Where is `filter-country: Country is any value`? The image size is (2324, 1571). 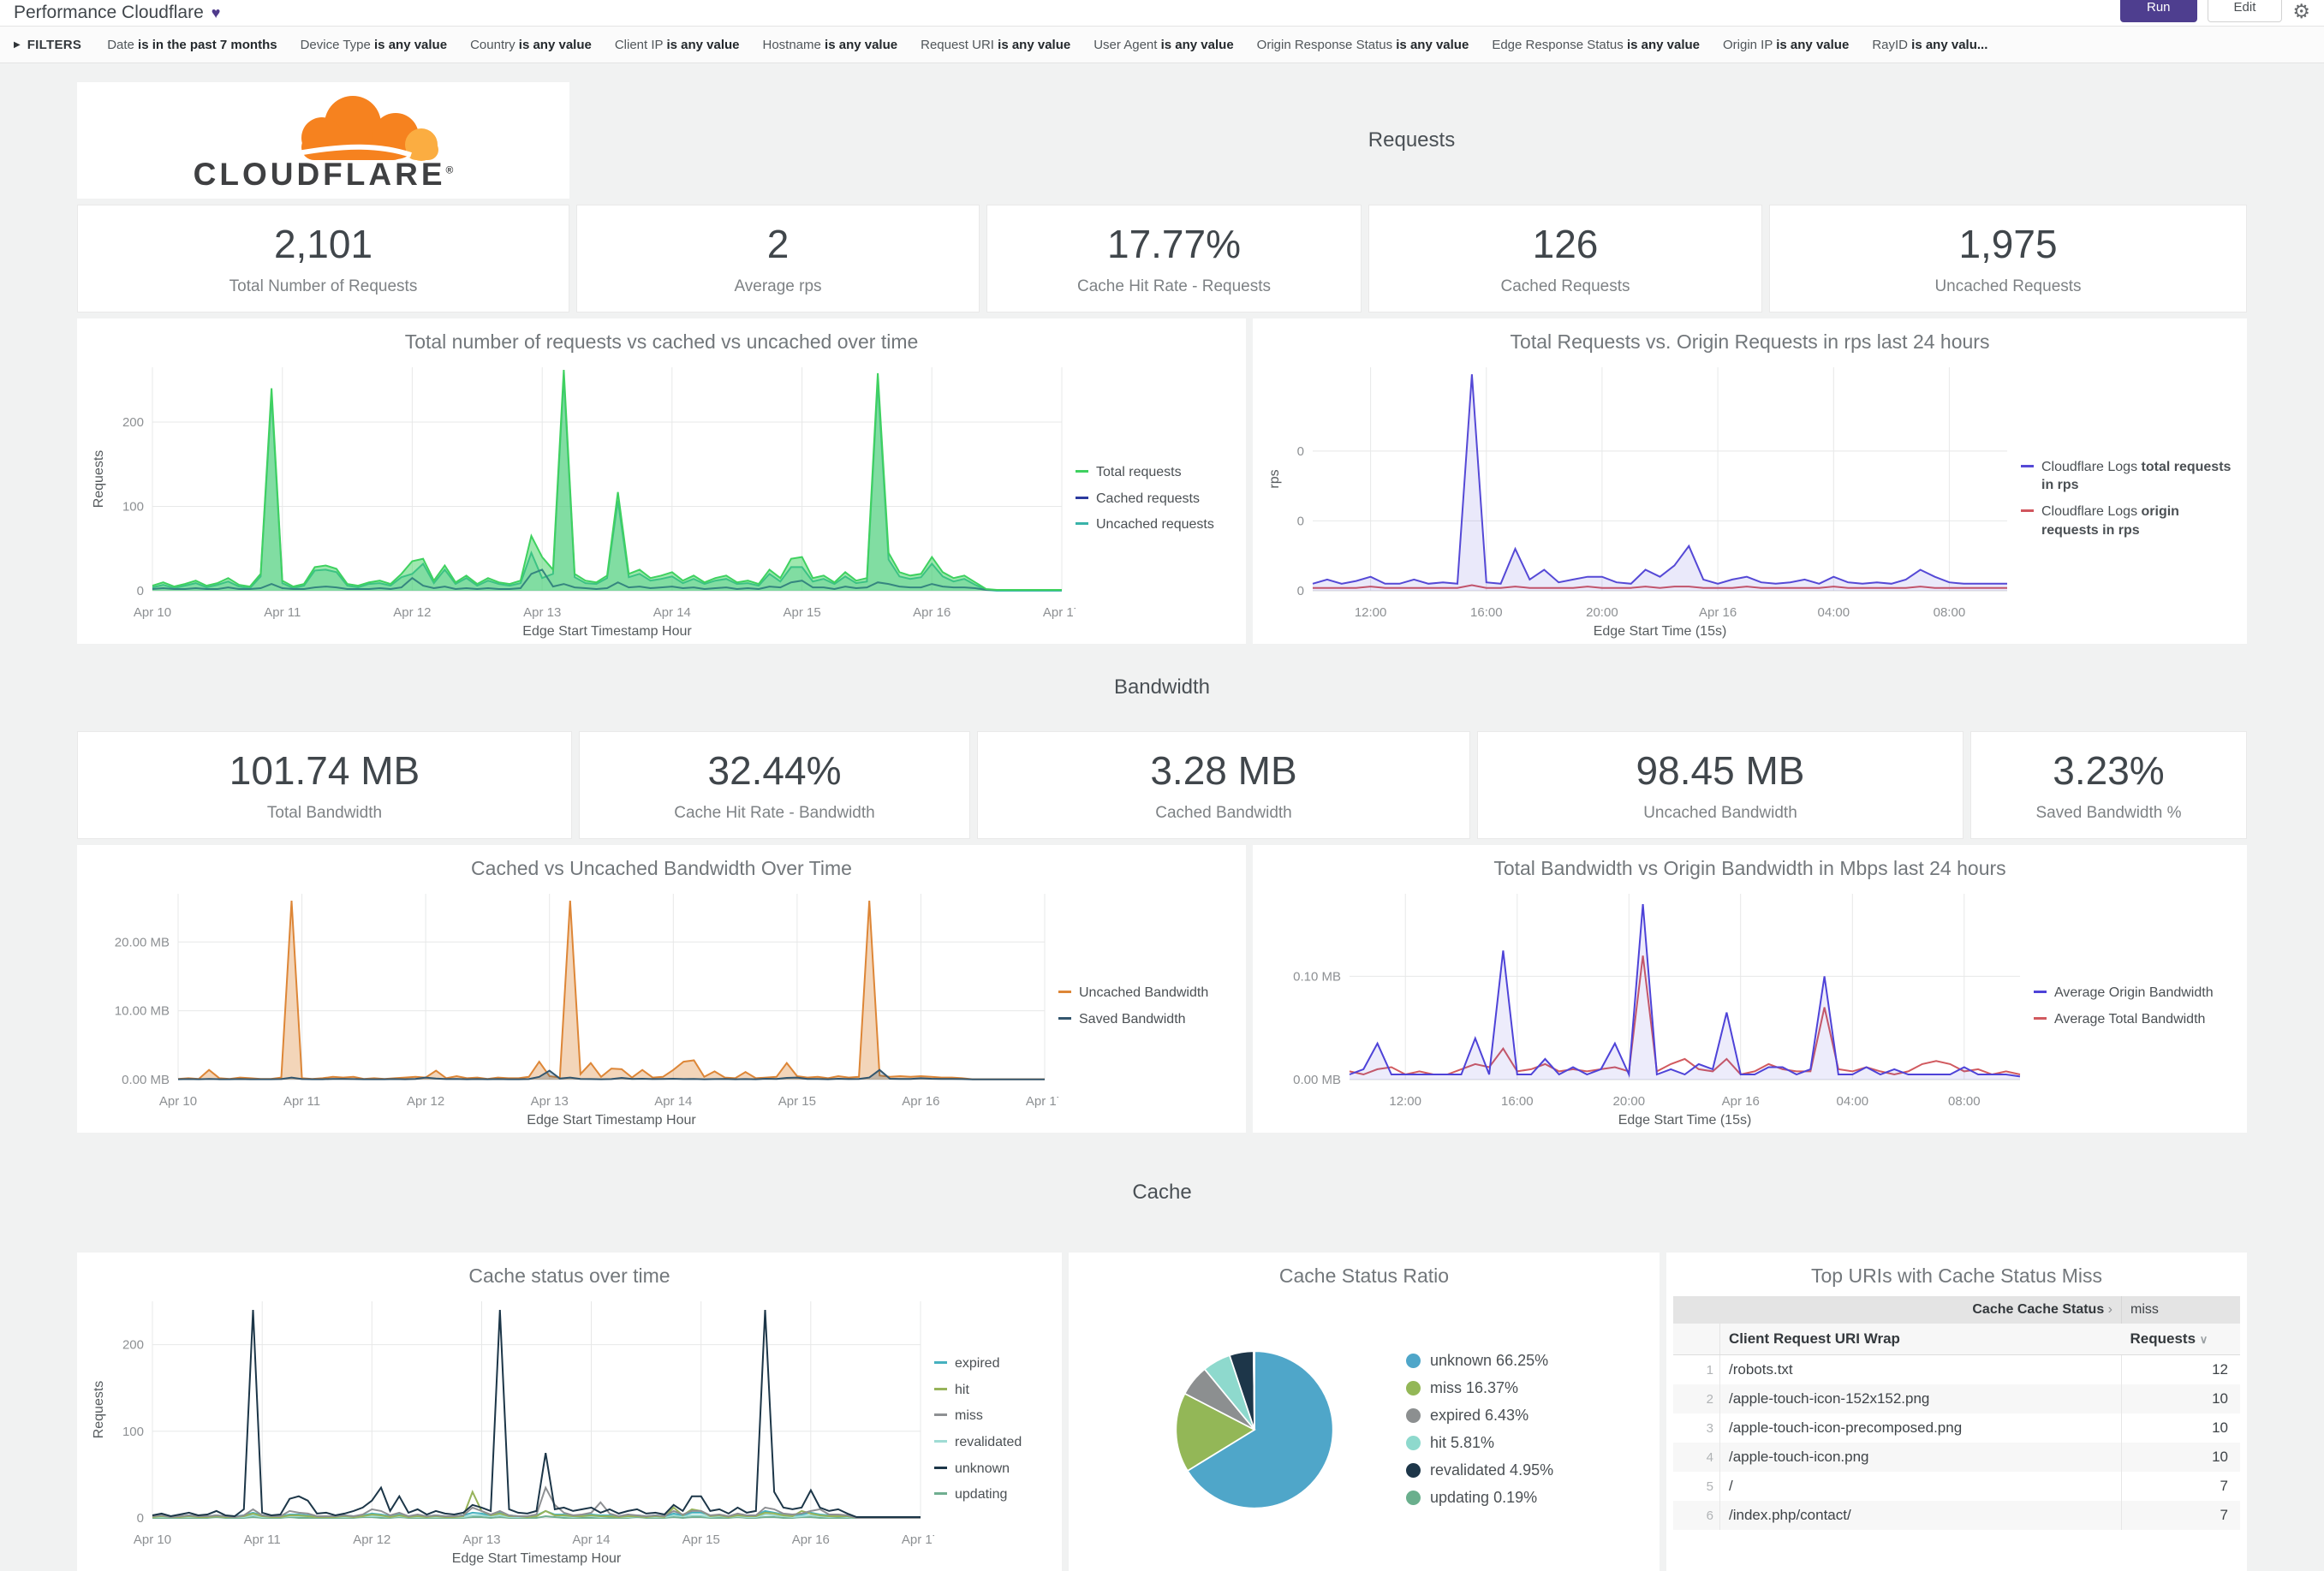 filter-country: Country is any value is located at coordinates (531, 44).